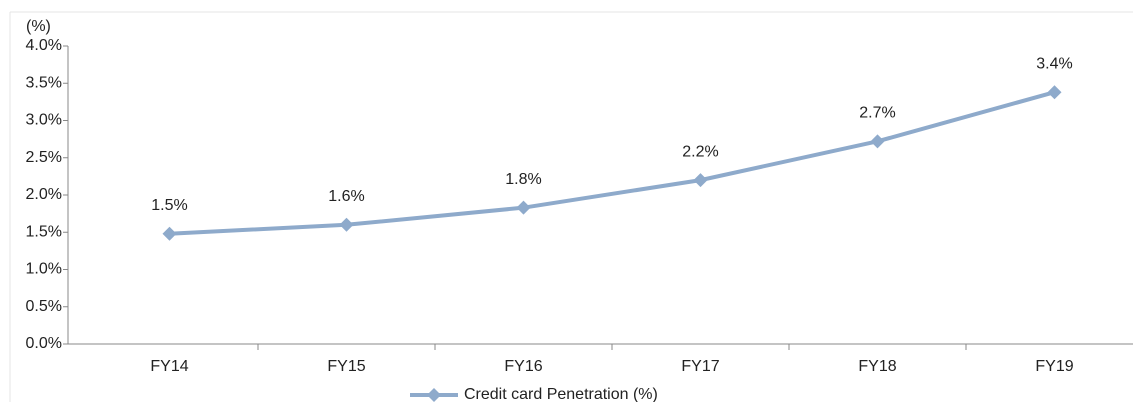  What do you see at coordinates (434, 395) in the screenshot?
I see `legend-marker` at bounding box center [434, 395].